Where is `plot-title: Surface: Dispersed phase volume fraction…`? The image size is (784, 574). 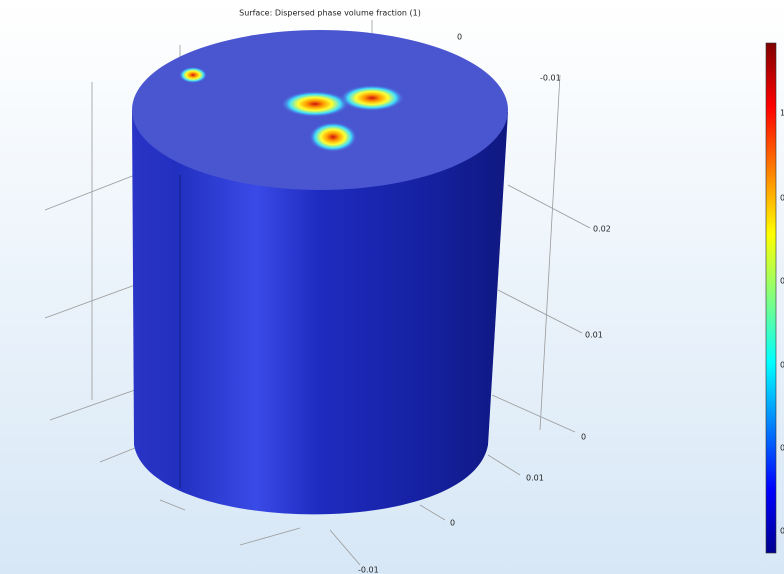
plot-title: Surface: Dispersed phase volume fraction… is located at coordinates (330, 13).